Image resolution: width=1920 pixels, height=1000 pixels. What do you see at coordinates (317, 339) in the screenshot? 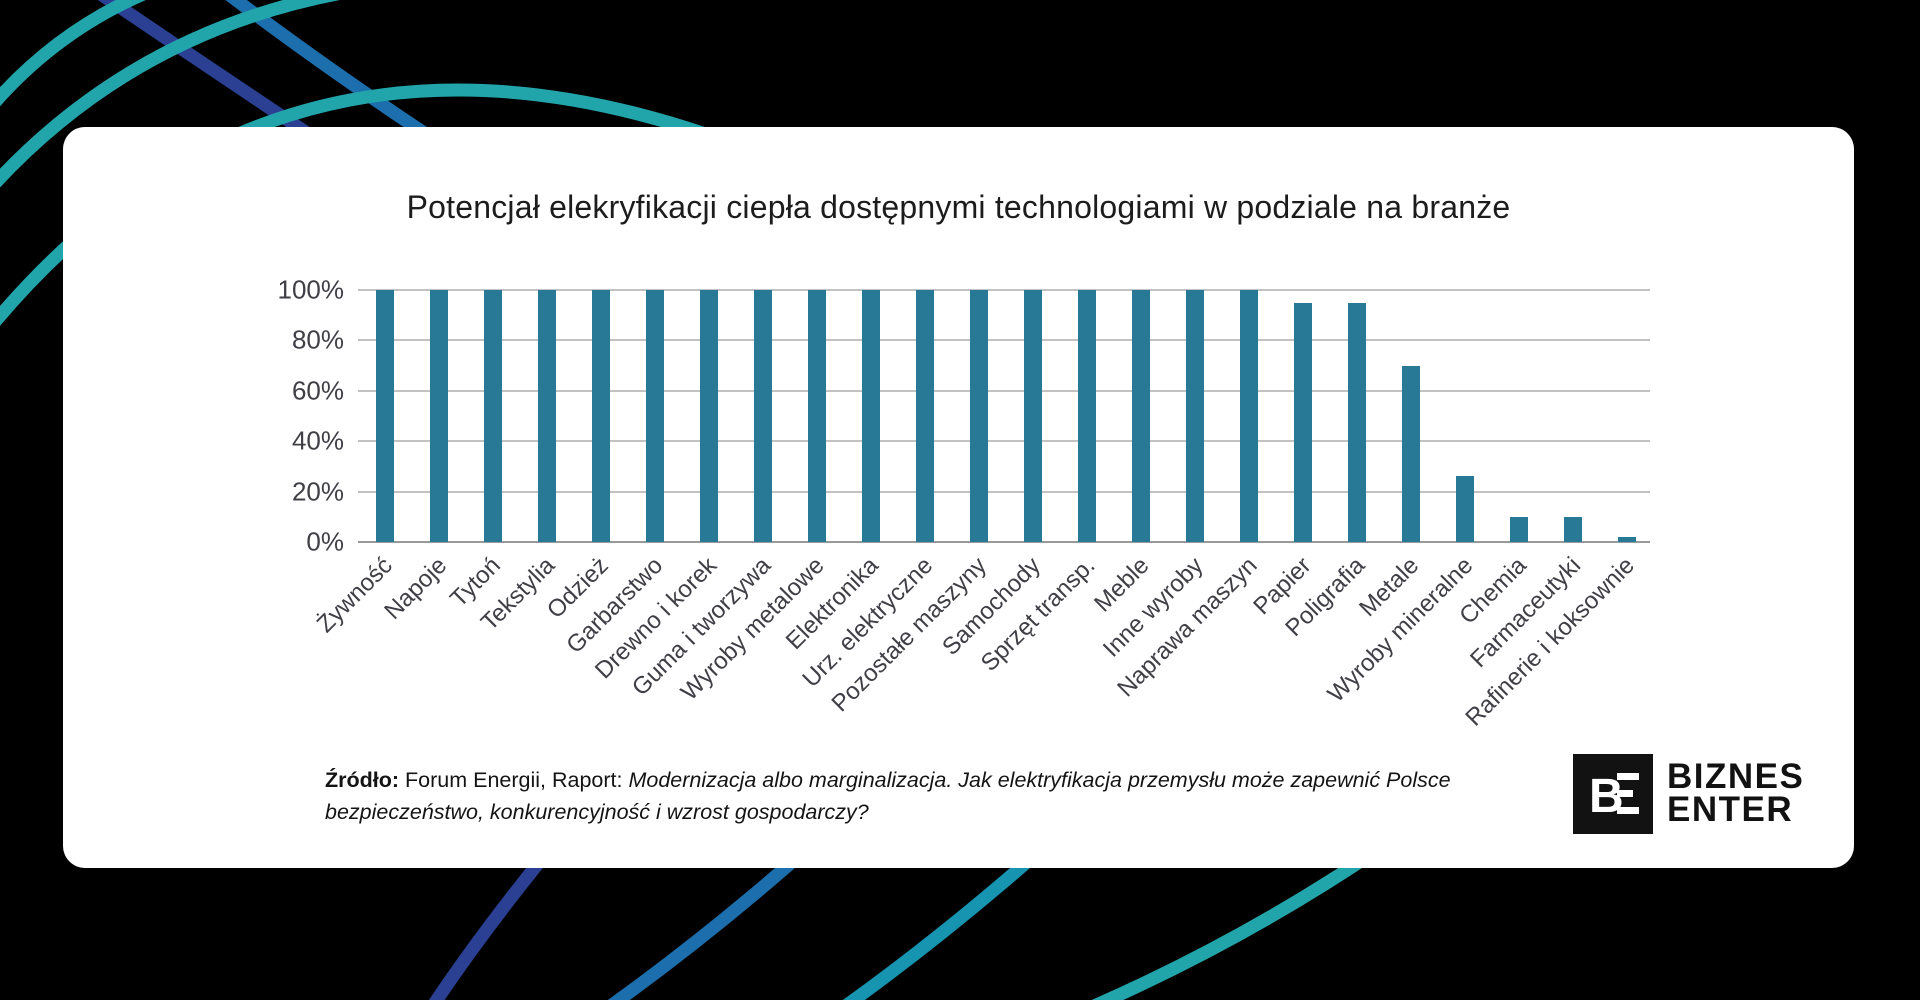
I see `y-axis-tick-label: 80%` at bounding box center [317, 339].